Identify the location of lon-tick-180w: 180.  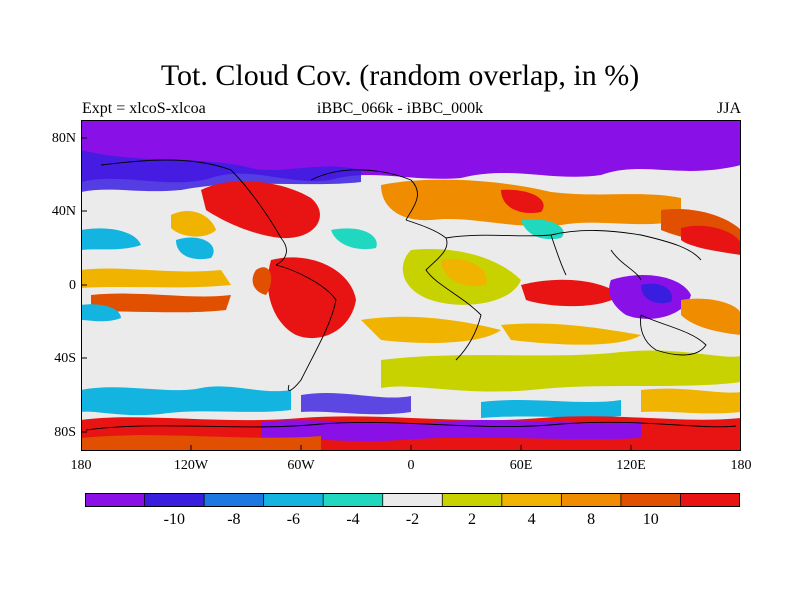
(81, 465).